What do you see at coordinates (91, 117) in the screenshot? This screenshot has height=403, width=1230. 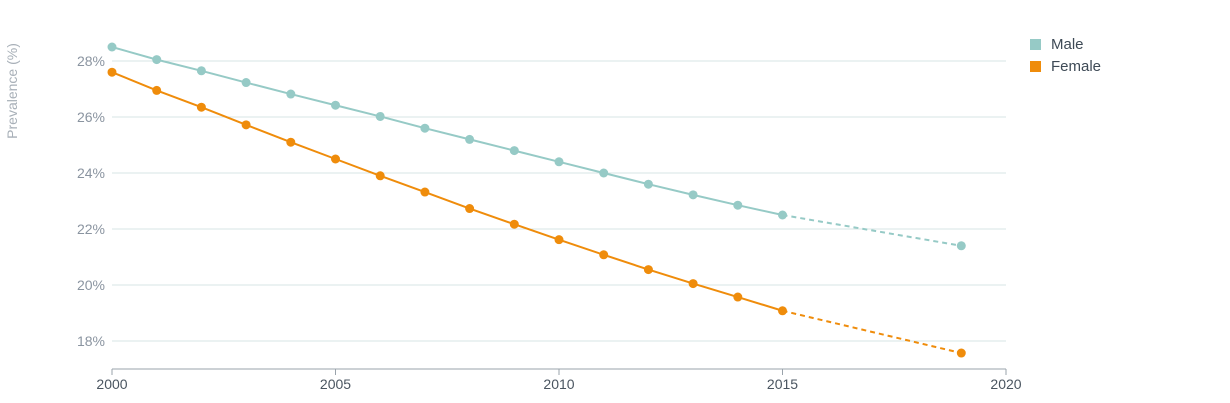 I see `y-tick-label: 26%` at bounding box center [91, 117].